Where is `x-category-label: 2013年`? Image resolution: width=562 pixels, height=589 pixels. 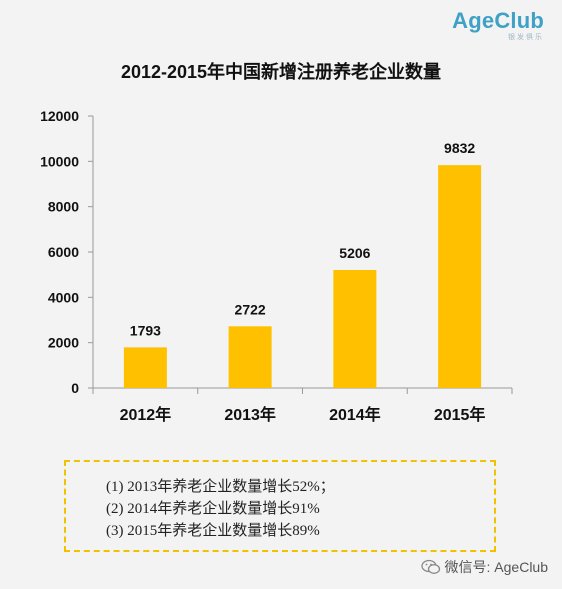
x-category-label: 2013年 is located at coordinates (250, 414).